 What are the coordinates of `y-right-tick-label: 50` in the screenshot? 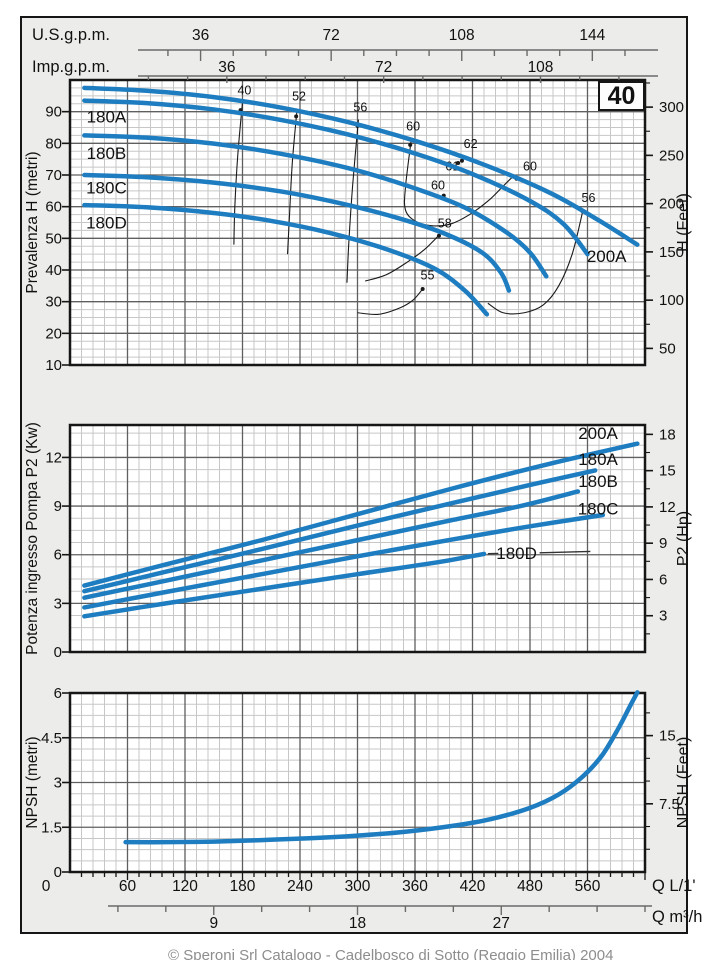 It's located at (667, 348).